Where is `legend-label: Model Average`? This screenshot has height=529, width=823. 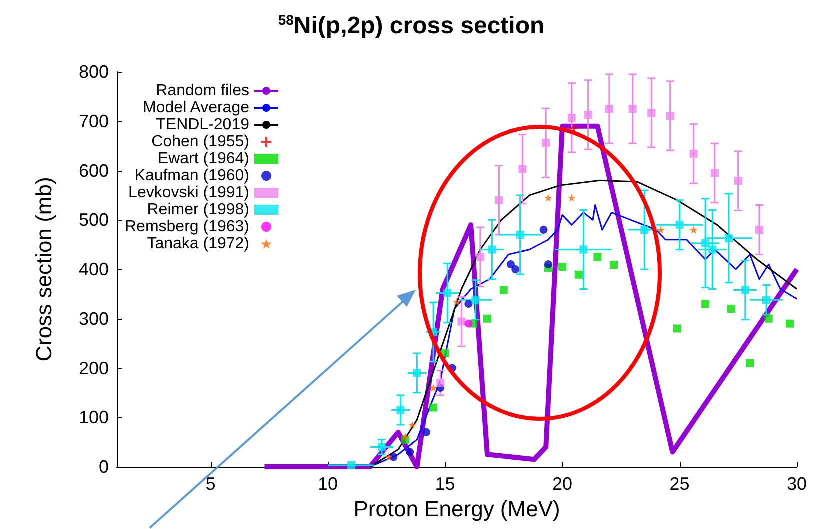
legend-label: Model Average is located at coordinates (196, 108).